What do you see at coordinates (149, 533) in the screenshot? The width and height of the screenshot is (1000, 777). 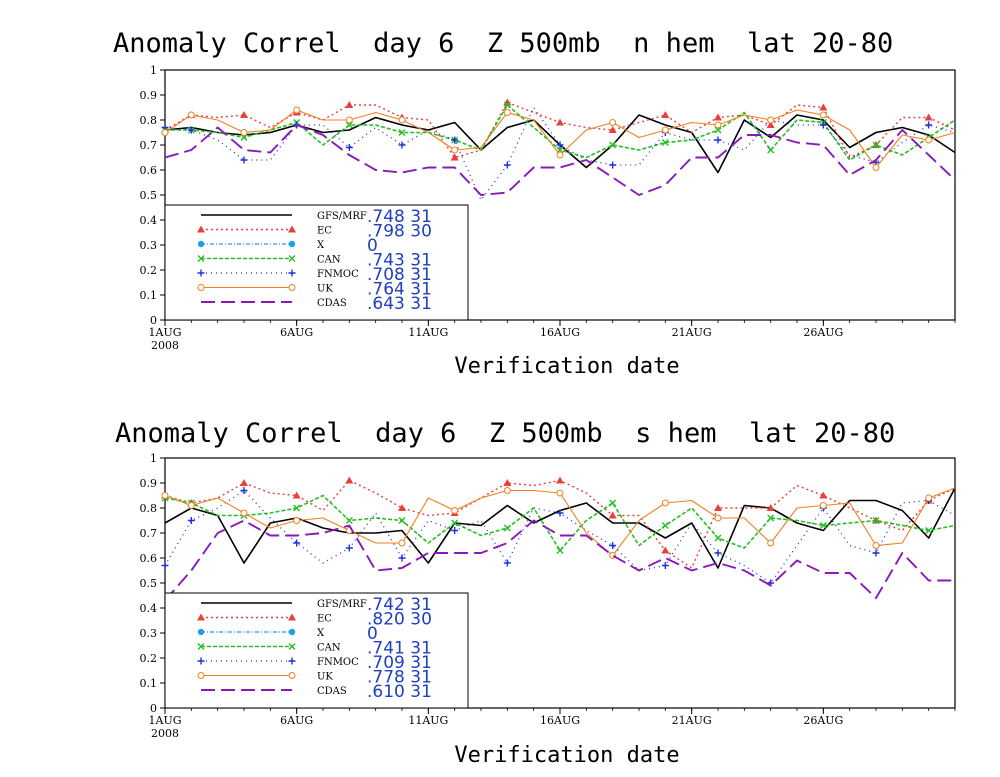 I see `y-tick-label: 0.7` at bounding box center [149, 533].